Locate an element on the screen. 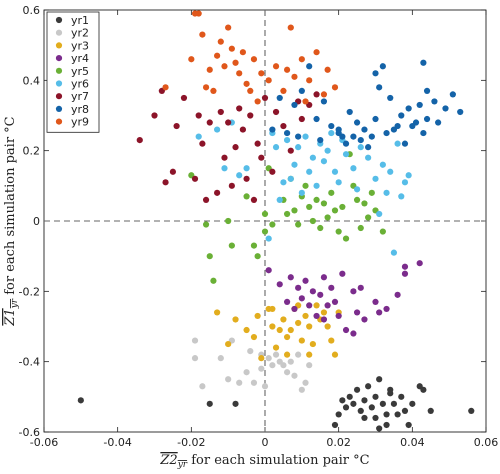 The image size is (500, 474). legend-marker-yr2 is located at coordinates (59, 32).